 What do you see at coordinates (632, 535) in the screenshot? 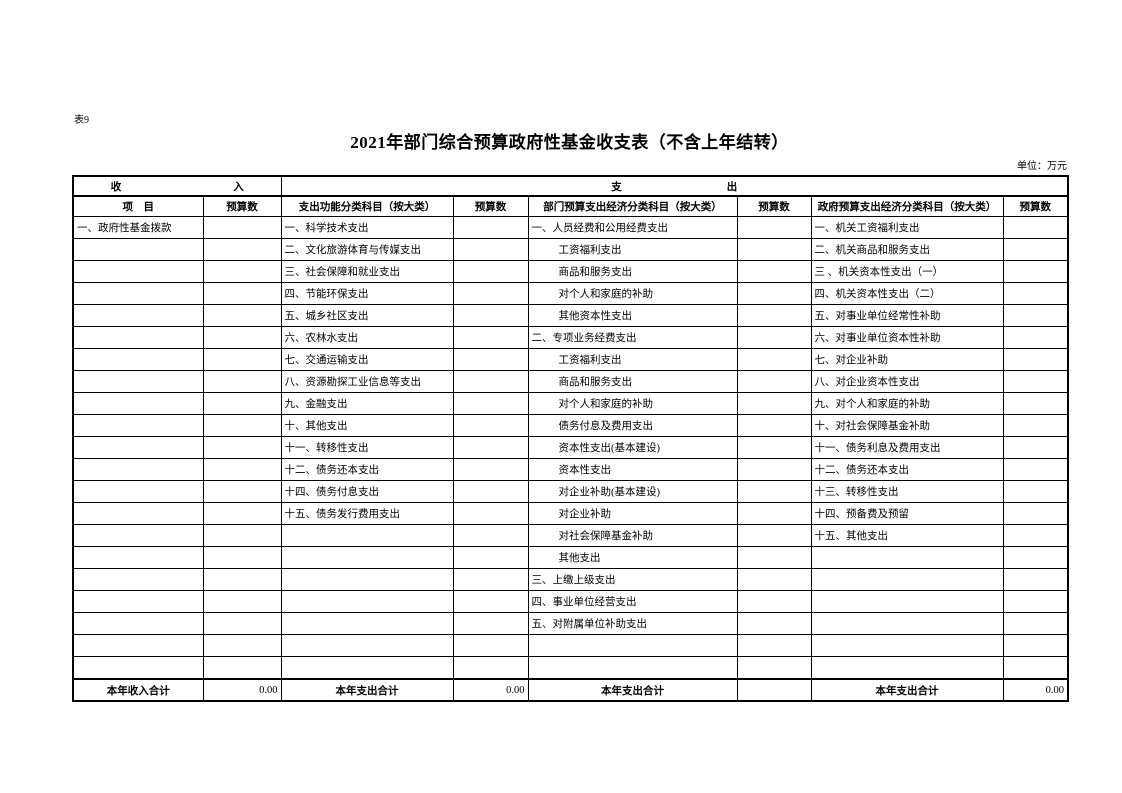
I see `dept-econ-item-cell: 对社会保障基金补助` at bounding box center [632, 535].